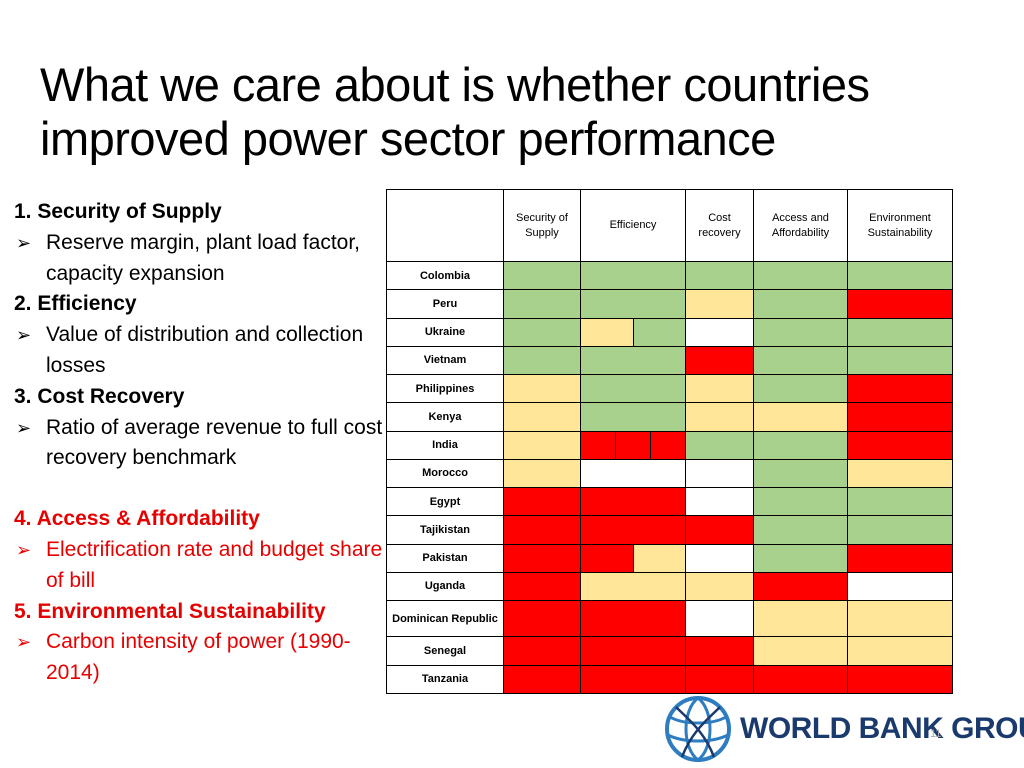 The height and width of the screenshot is (768, 1024). I want to click on country-cell: Colombia, so click(445, 275).